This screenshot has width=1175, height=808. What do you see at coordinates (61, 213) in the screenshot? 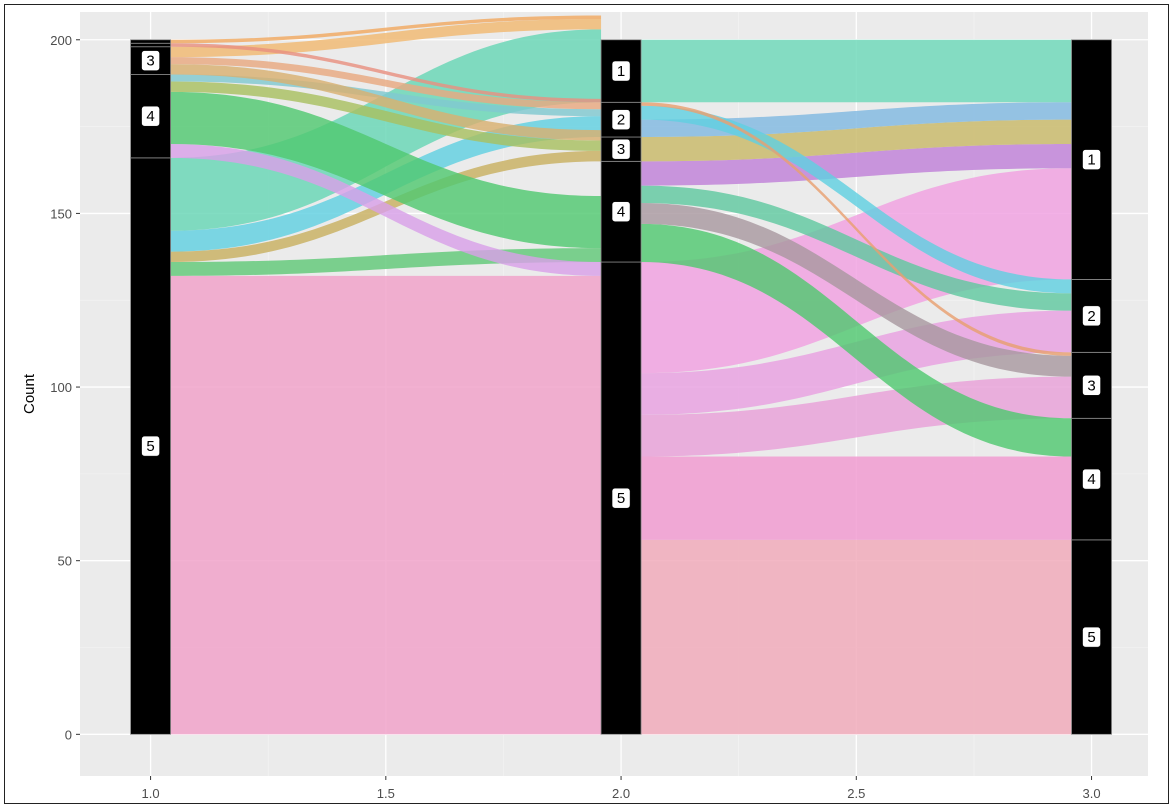
I see `y-tick-label: 150` at bounding box center [61, 213].